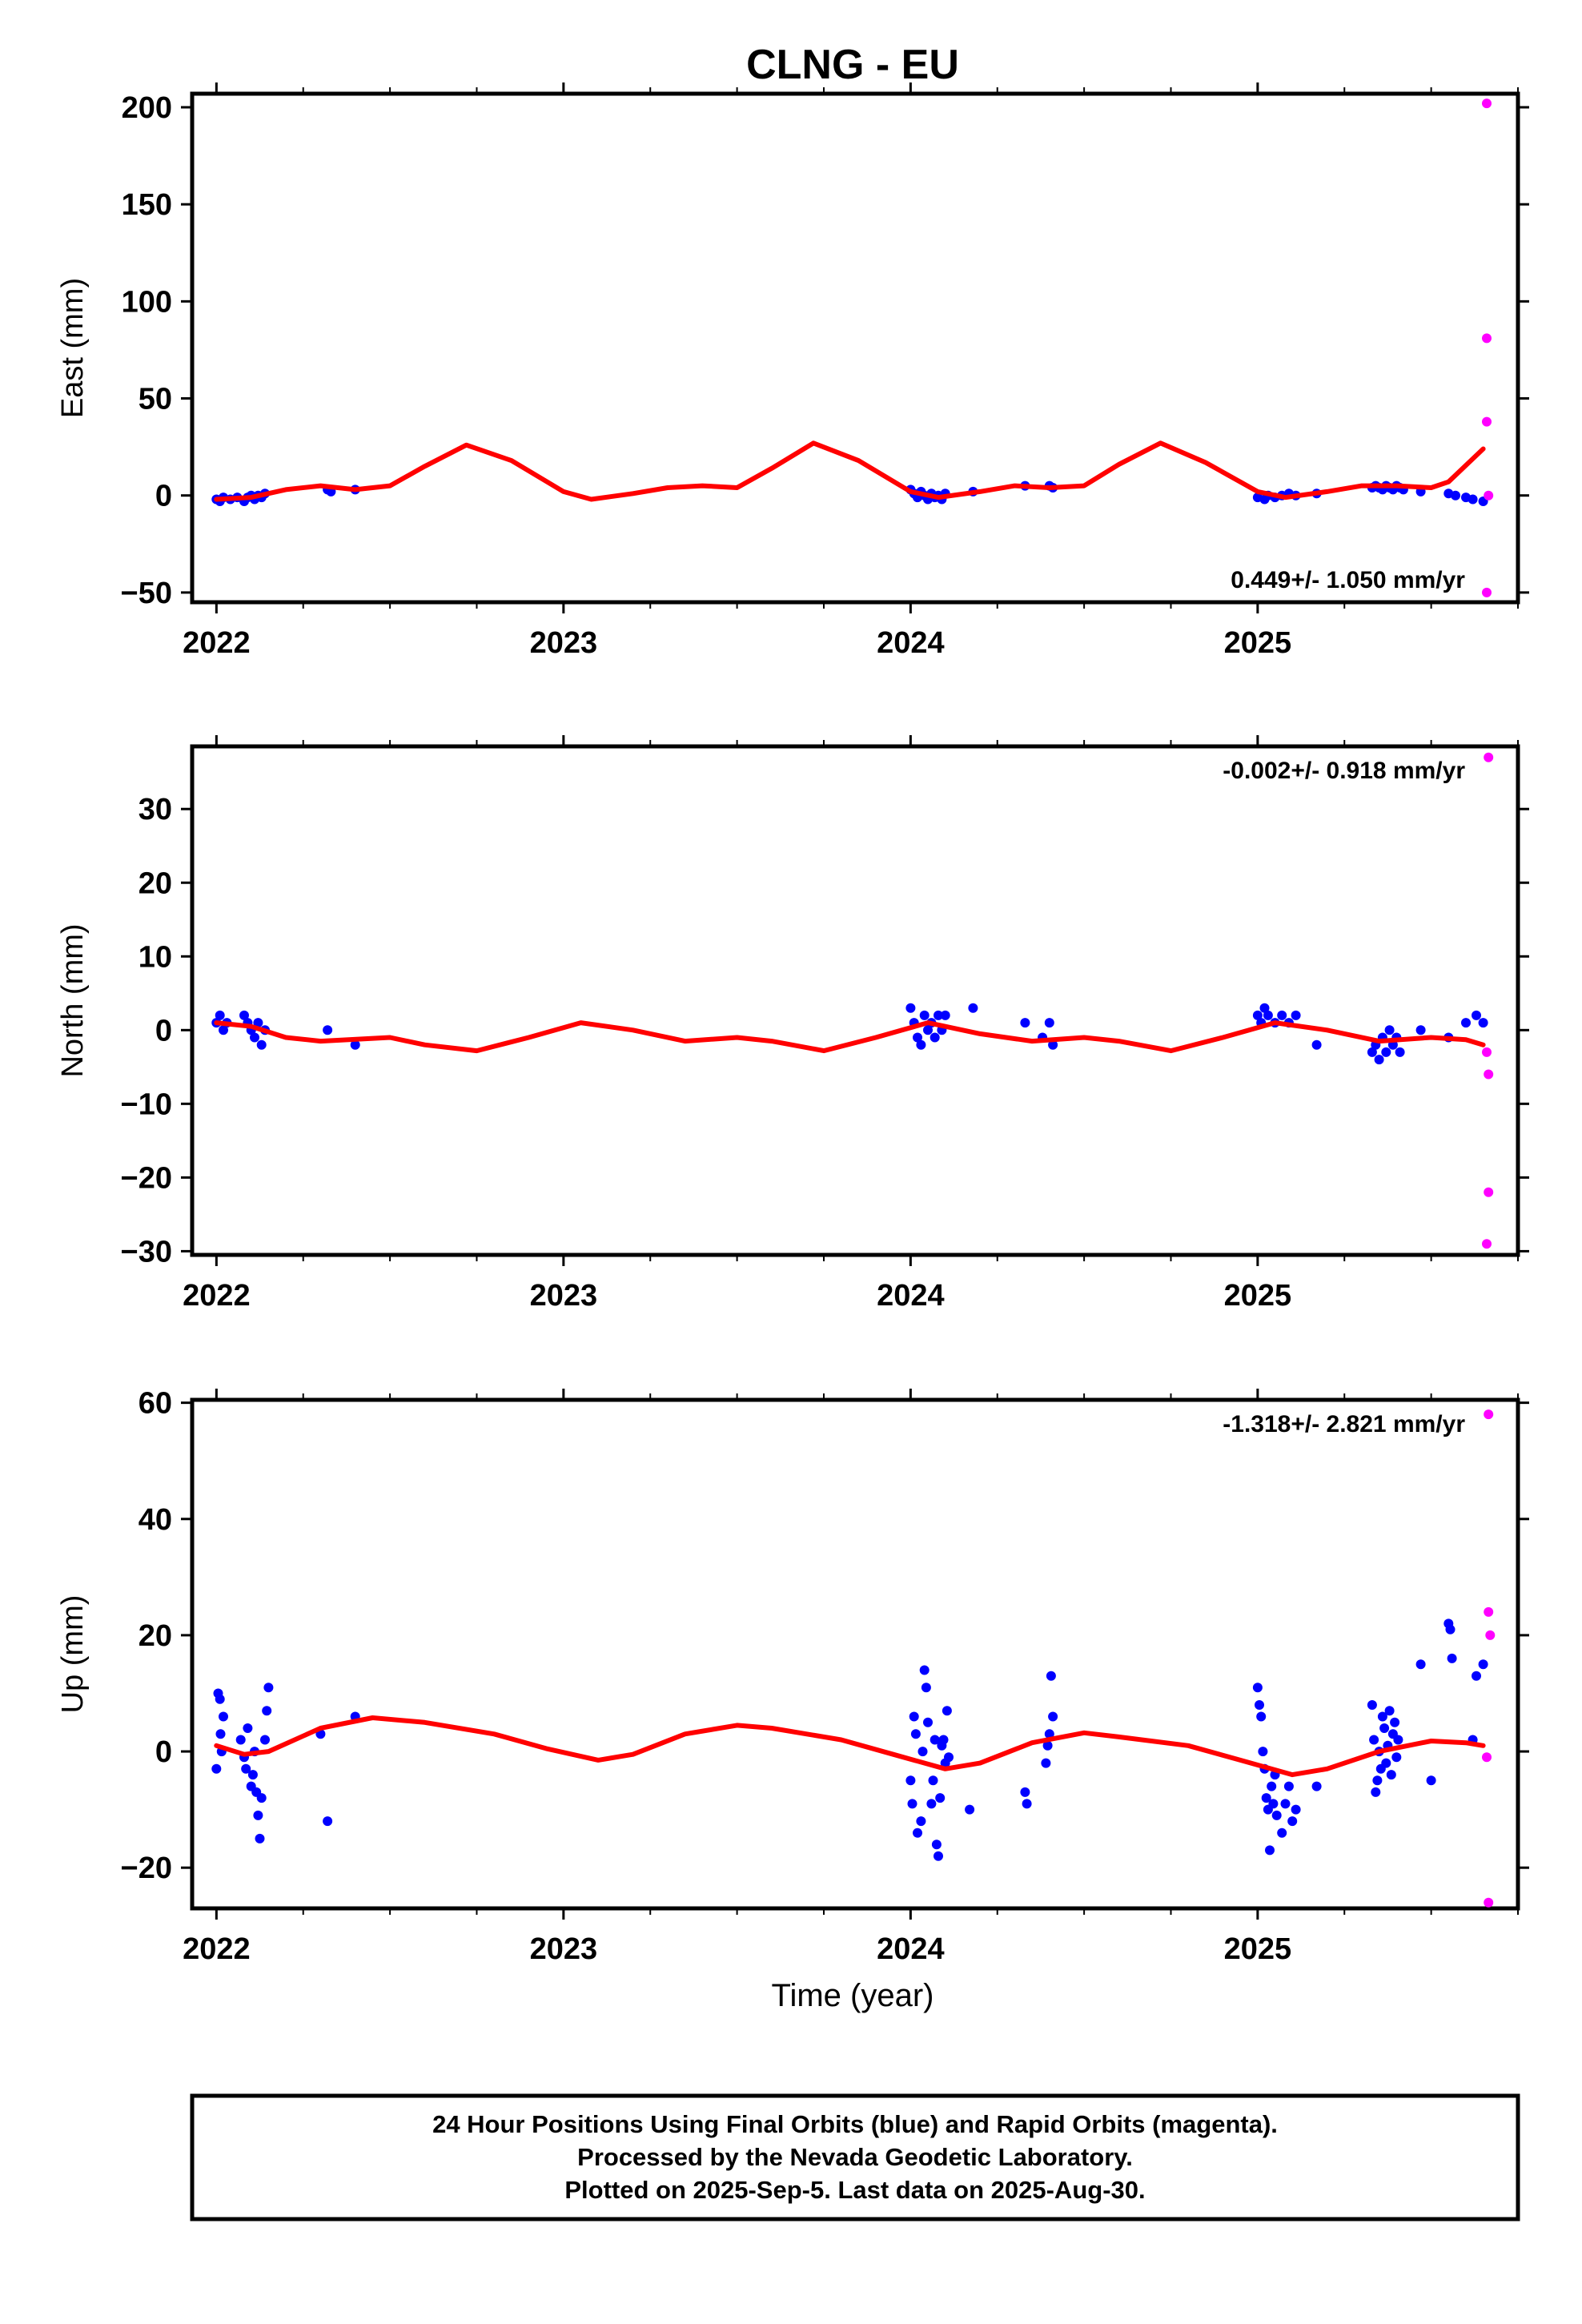  Describe the element at coordinates (217, 1949) in the screenshot. I see `up-x-tick-label: 2022` at that location.